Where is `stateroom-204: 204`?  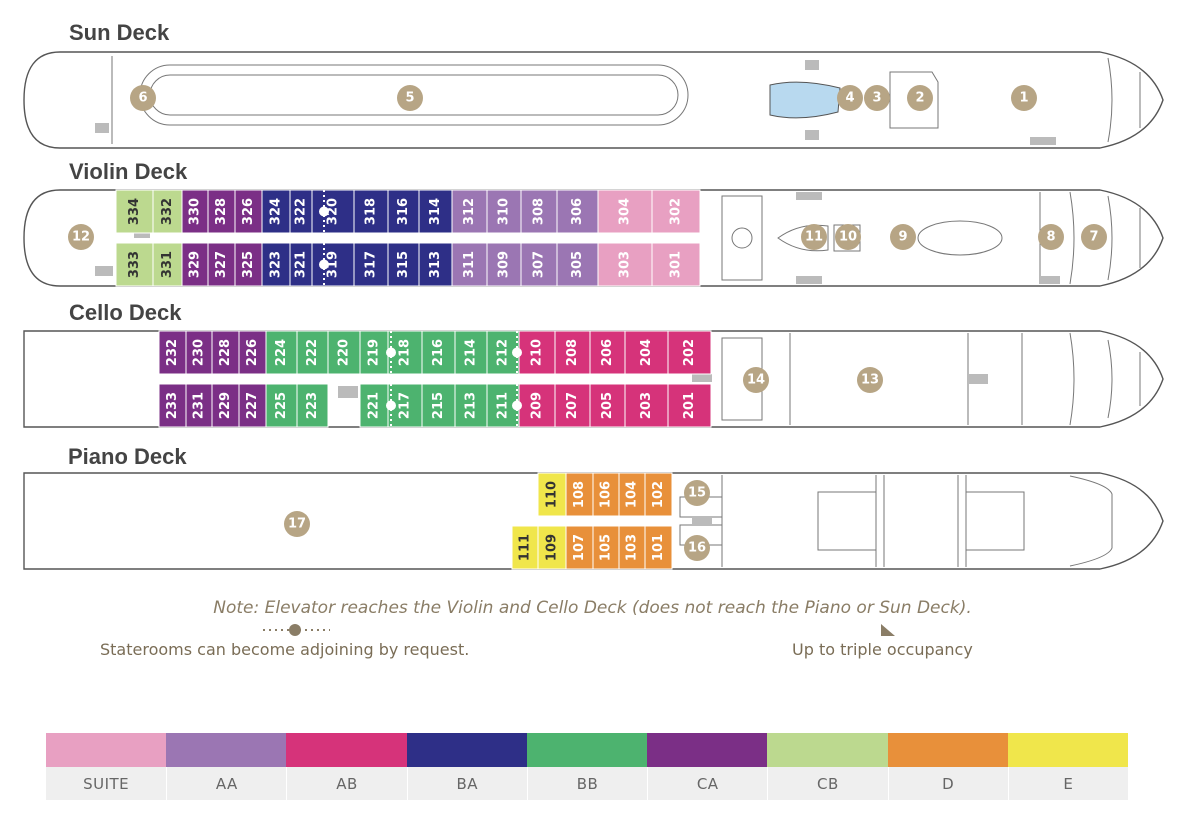
stateroom-204: 204 is located at coordinates (646, 352).